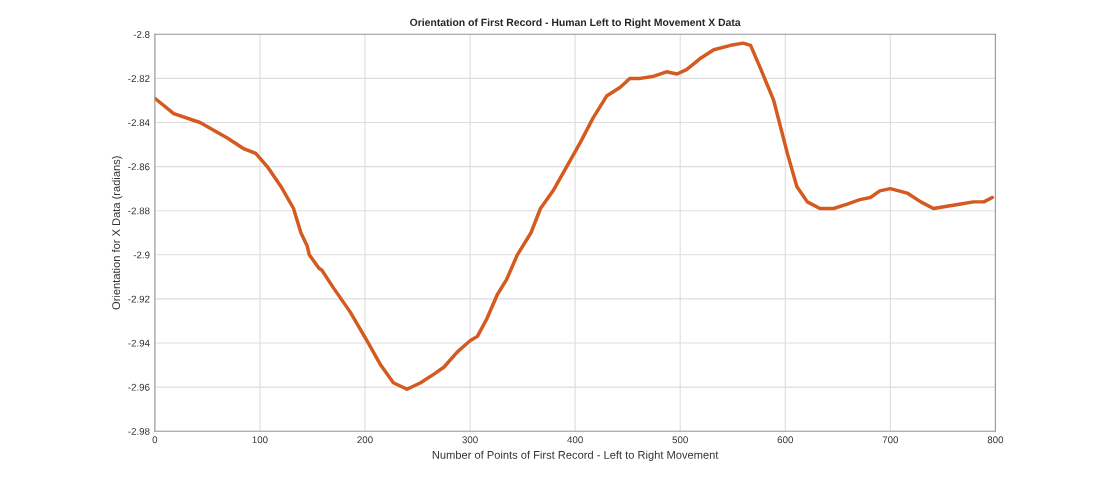  What do you see at coordinates (260, 440) in the screenshot?
I see `x-tick-label: 100` at bounding box center [260, 440].